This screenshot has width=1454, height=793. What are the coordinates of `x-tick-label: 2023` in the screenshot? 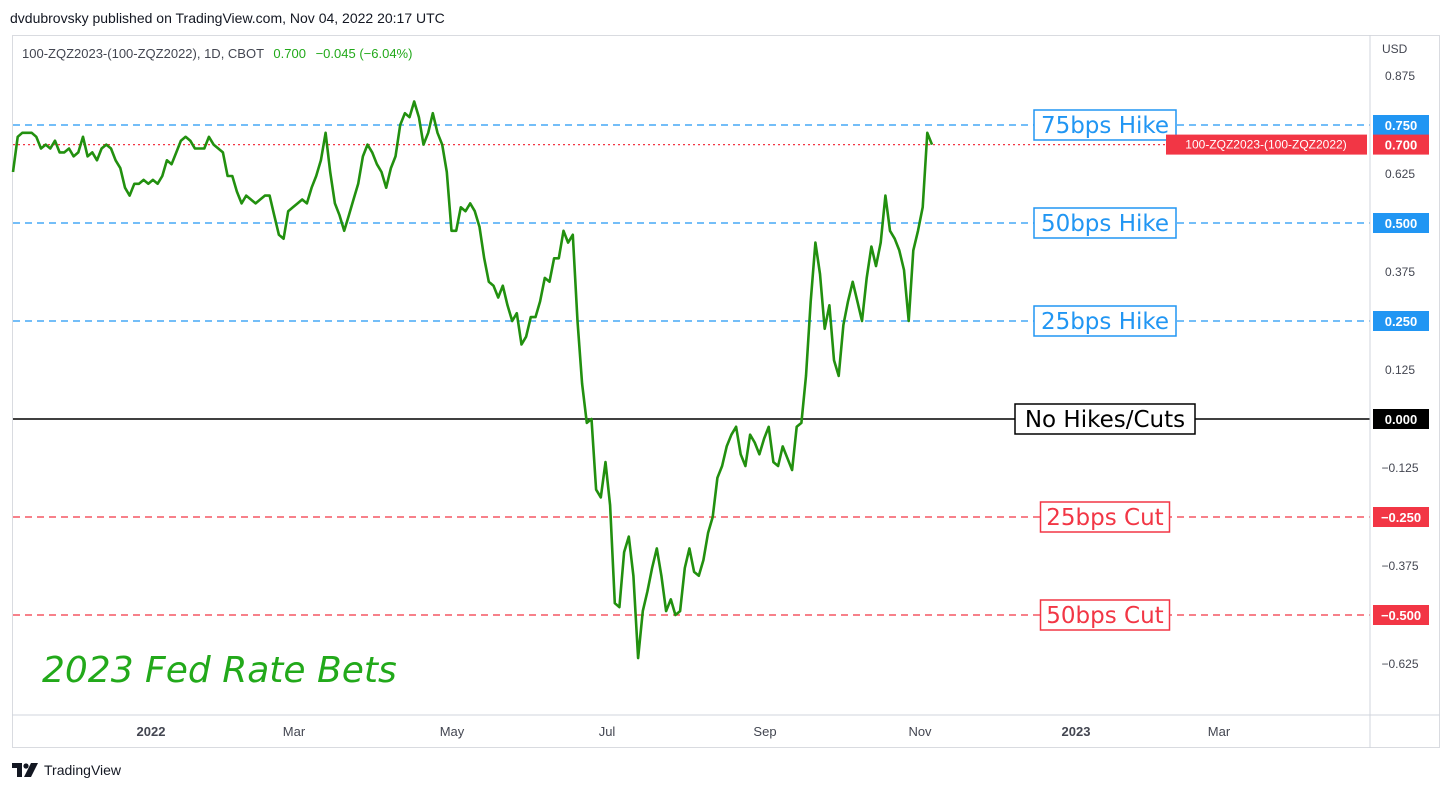 It's located at (1076, 731).